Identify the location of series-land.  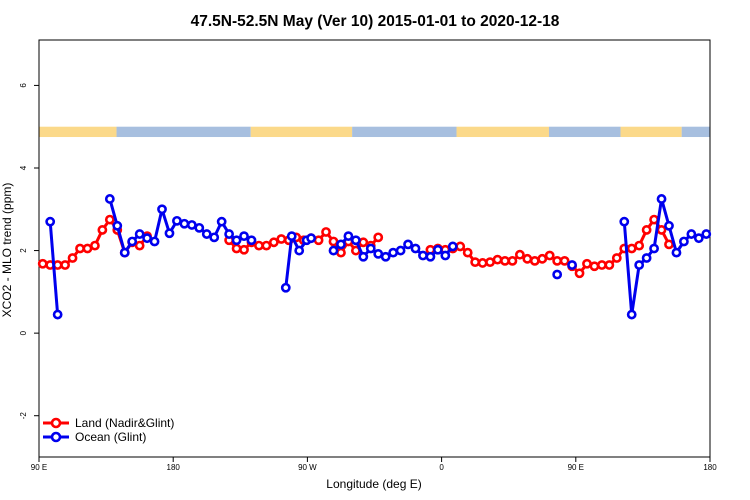
(355, 246).